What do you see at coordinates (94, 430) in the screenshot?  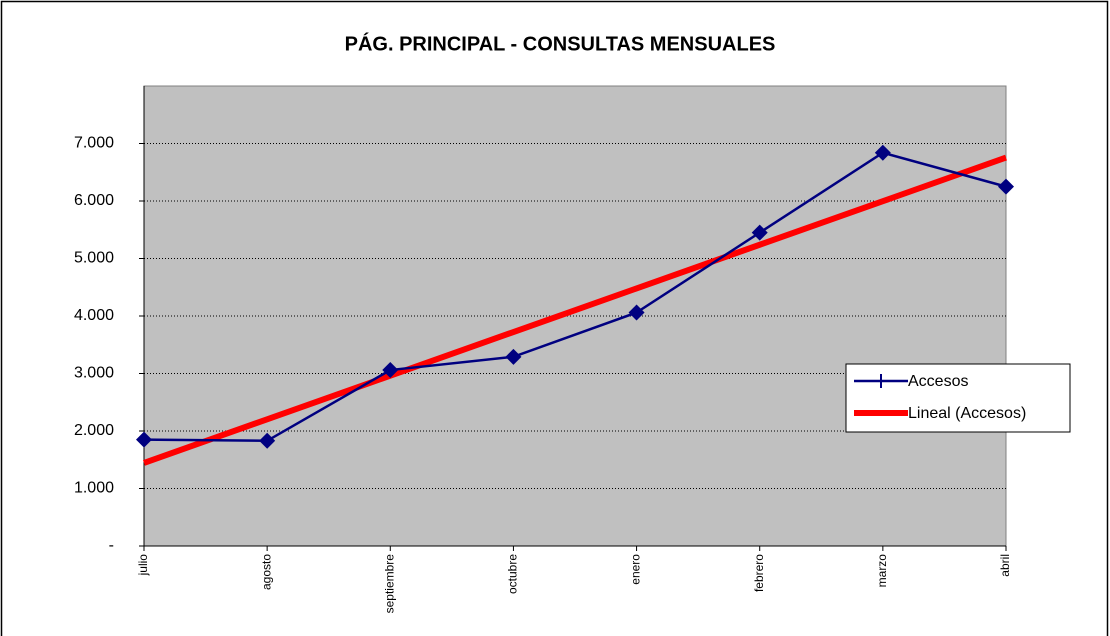 I see `y-tick-label: 2.000` at bounding box center [94, 430].